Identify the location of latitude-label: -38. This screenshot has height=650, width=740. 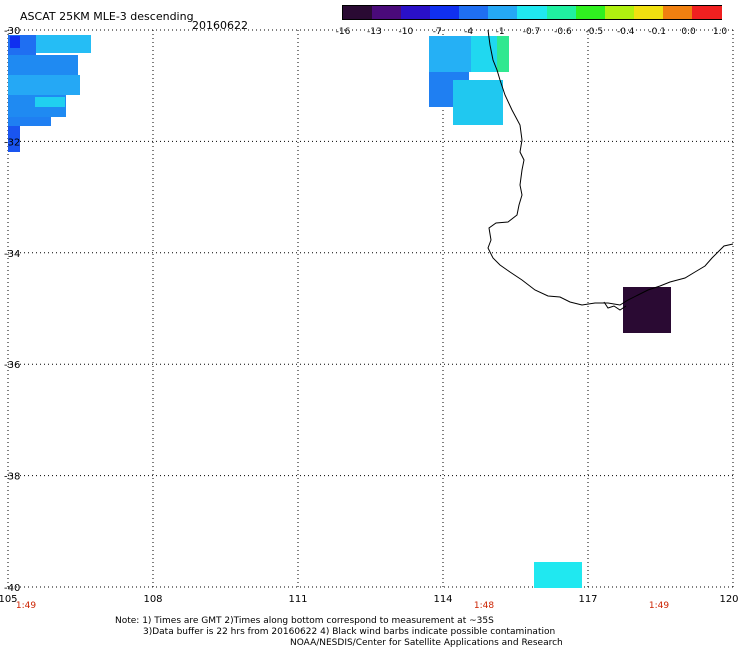
(12, 477).